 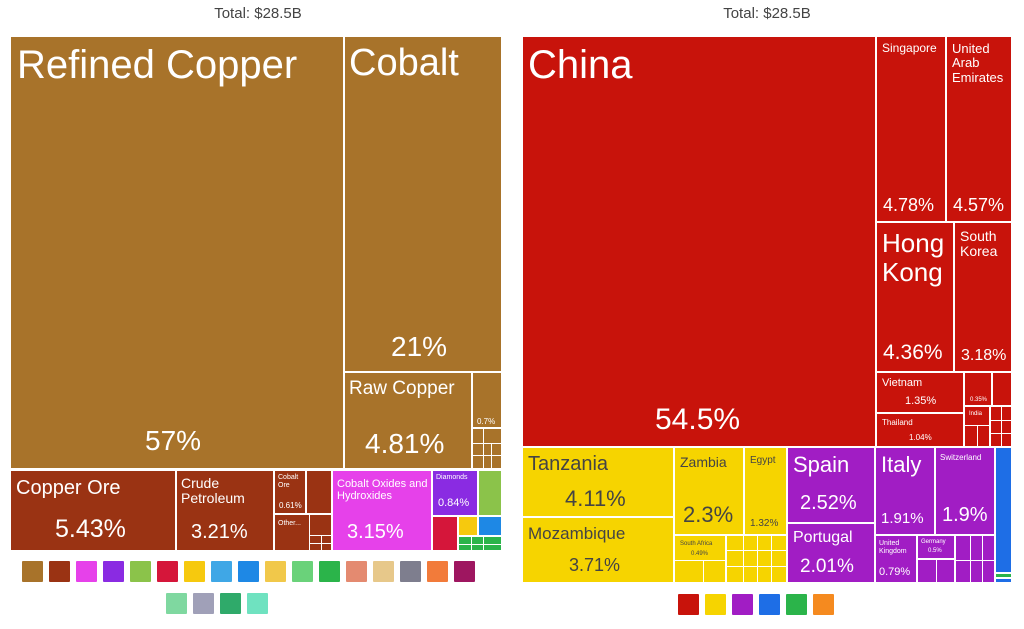 What do you see at coordinates (827, 566) in the screenshot?
I see `tile-value: 2.01%` at bounding box center [827, 566].